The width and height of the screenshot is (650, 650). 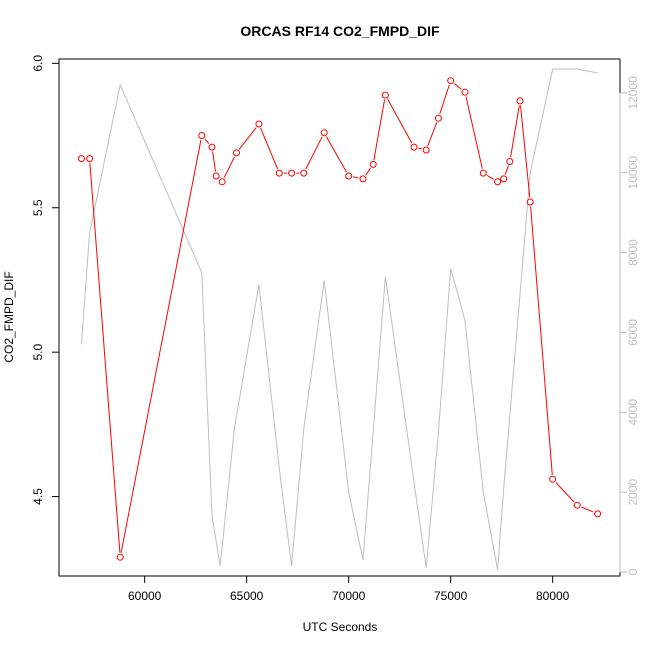 I want to click on secondary-y-tick-label: 10000, so click(x=633, y=173).